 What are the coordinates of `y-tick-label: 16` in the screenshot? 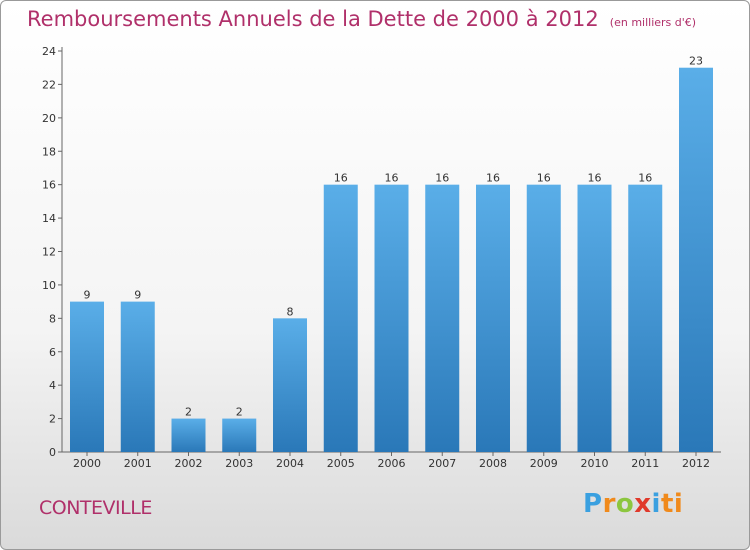 It's located at (49, 185).